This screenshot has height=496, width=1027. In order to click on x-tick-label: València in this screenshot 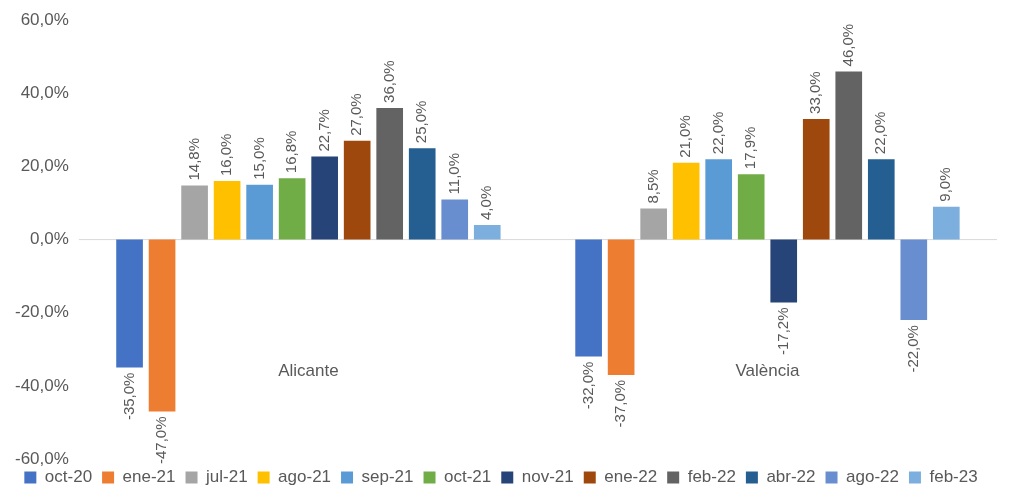, I will do `click(767, 371)`.